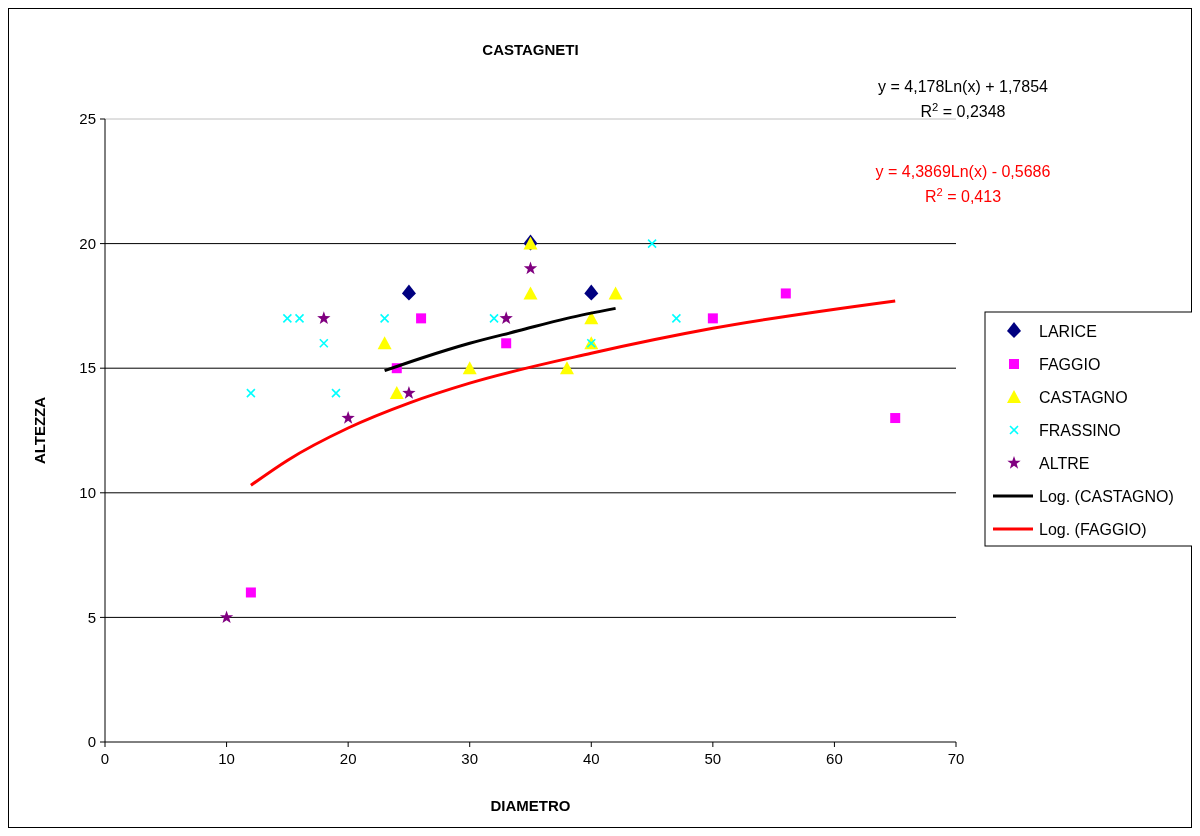  I want to click on line-series, so click(573, 393).